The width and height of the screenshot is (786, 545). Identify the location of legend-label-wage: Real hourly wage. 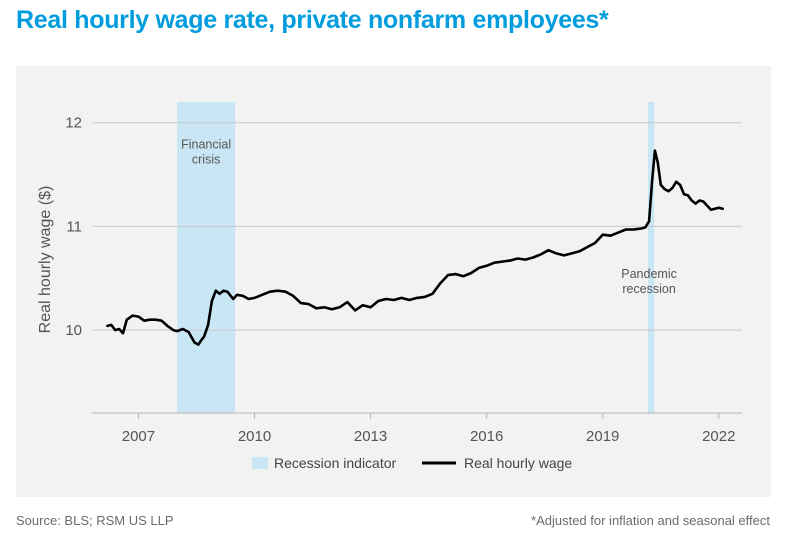
(518, 463).